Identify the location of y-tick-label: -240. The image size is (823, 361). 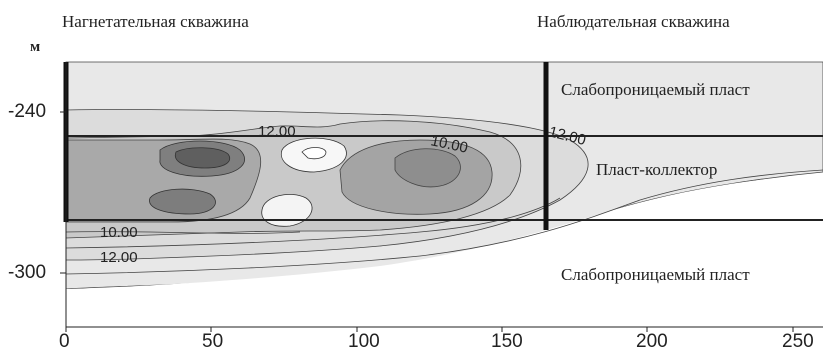
(27, 111).